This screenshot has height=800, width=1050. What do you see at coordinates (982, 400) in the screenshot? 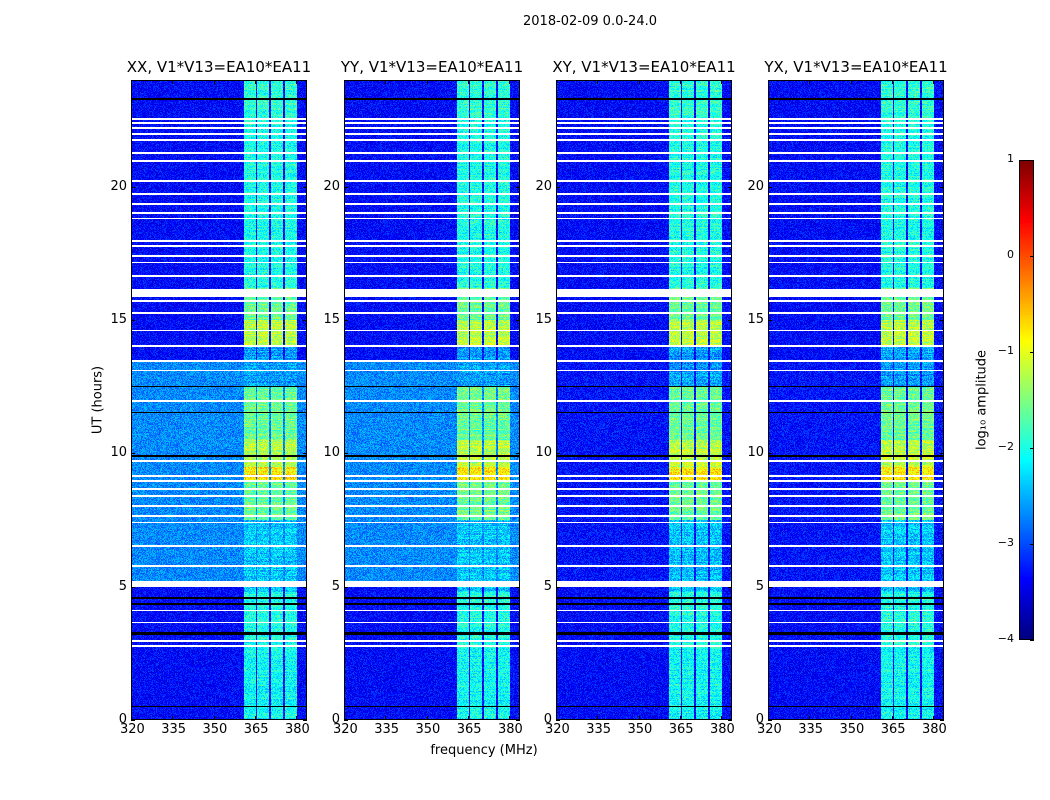
I see `colorbar-label: log₁₀ amplitude` at bounding box center [982, 400].